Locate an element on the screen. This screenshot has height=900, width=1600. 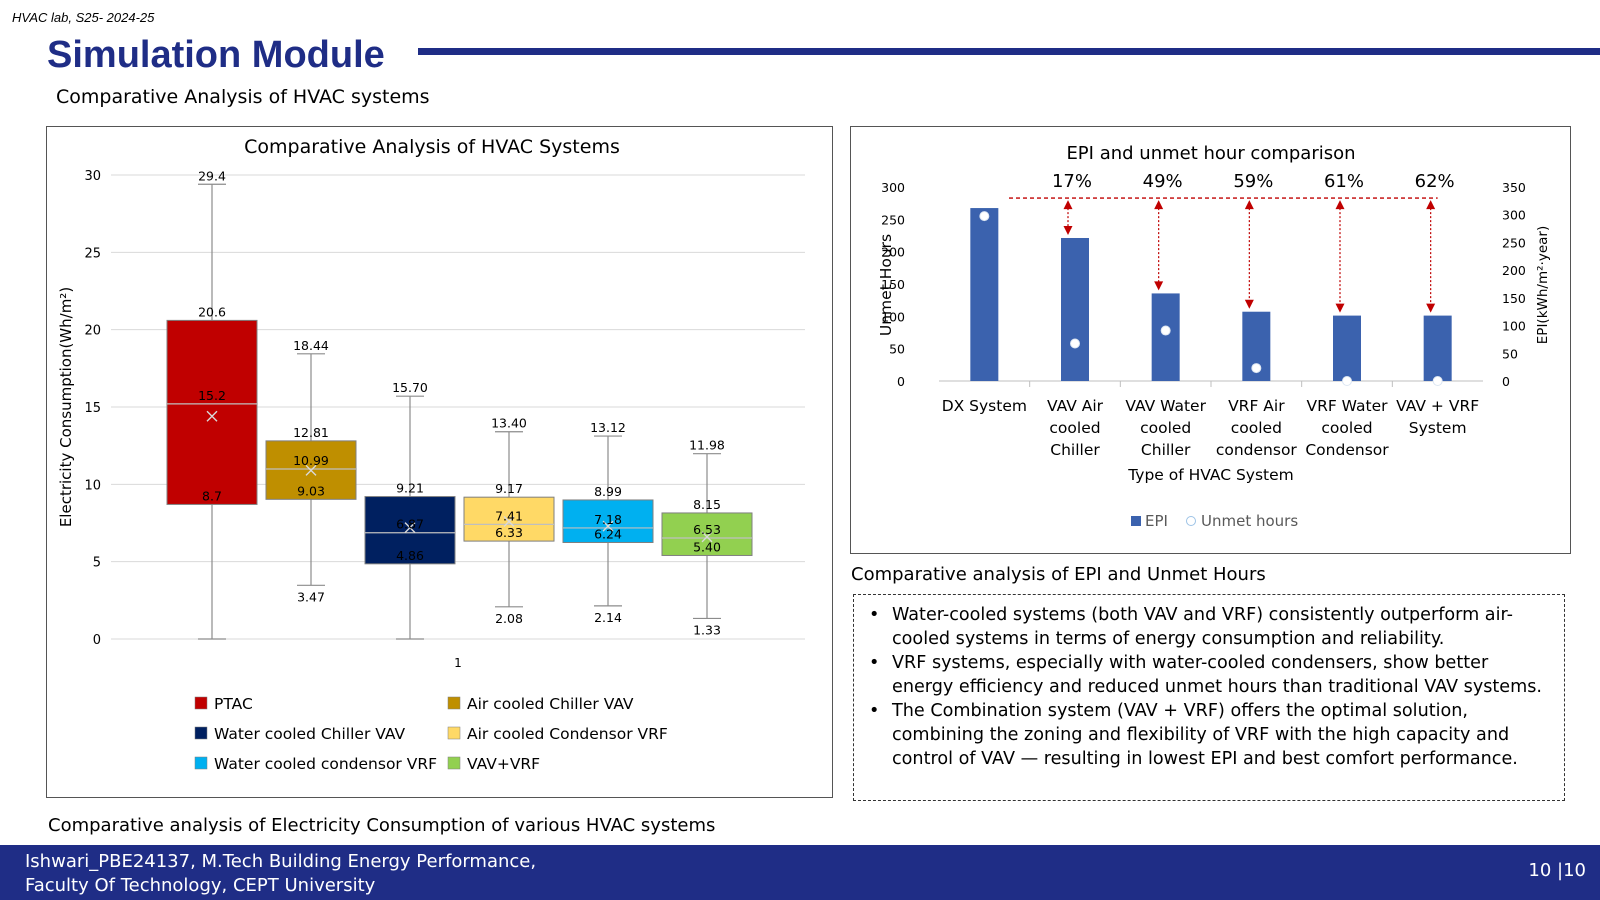
x-tick-label: VAV Water is located at coordinates (1165, 406).